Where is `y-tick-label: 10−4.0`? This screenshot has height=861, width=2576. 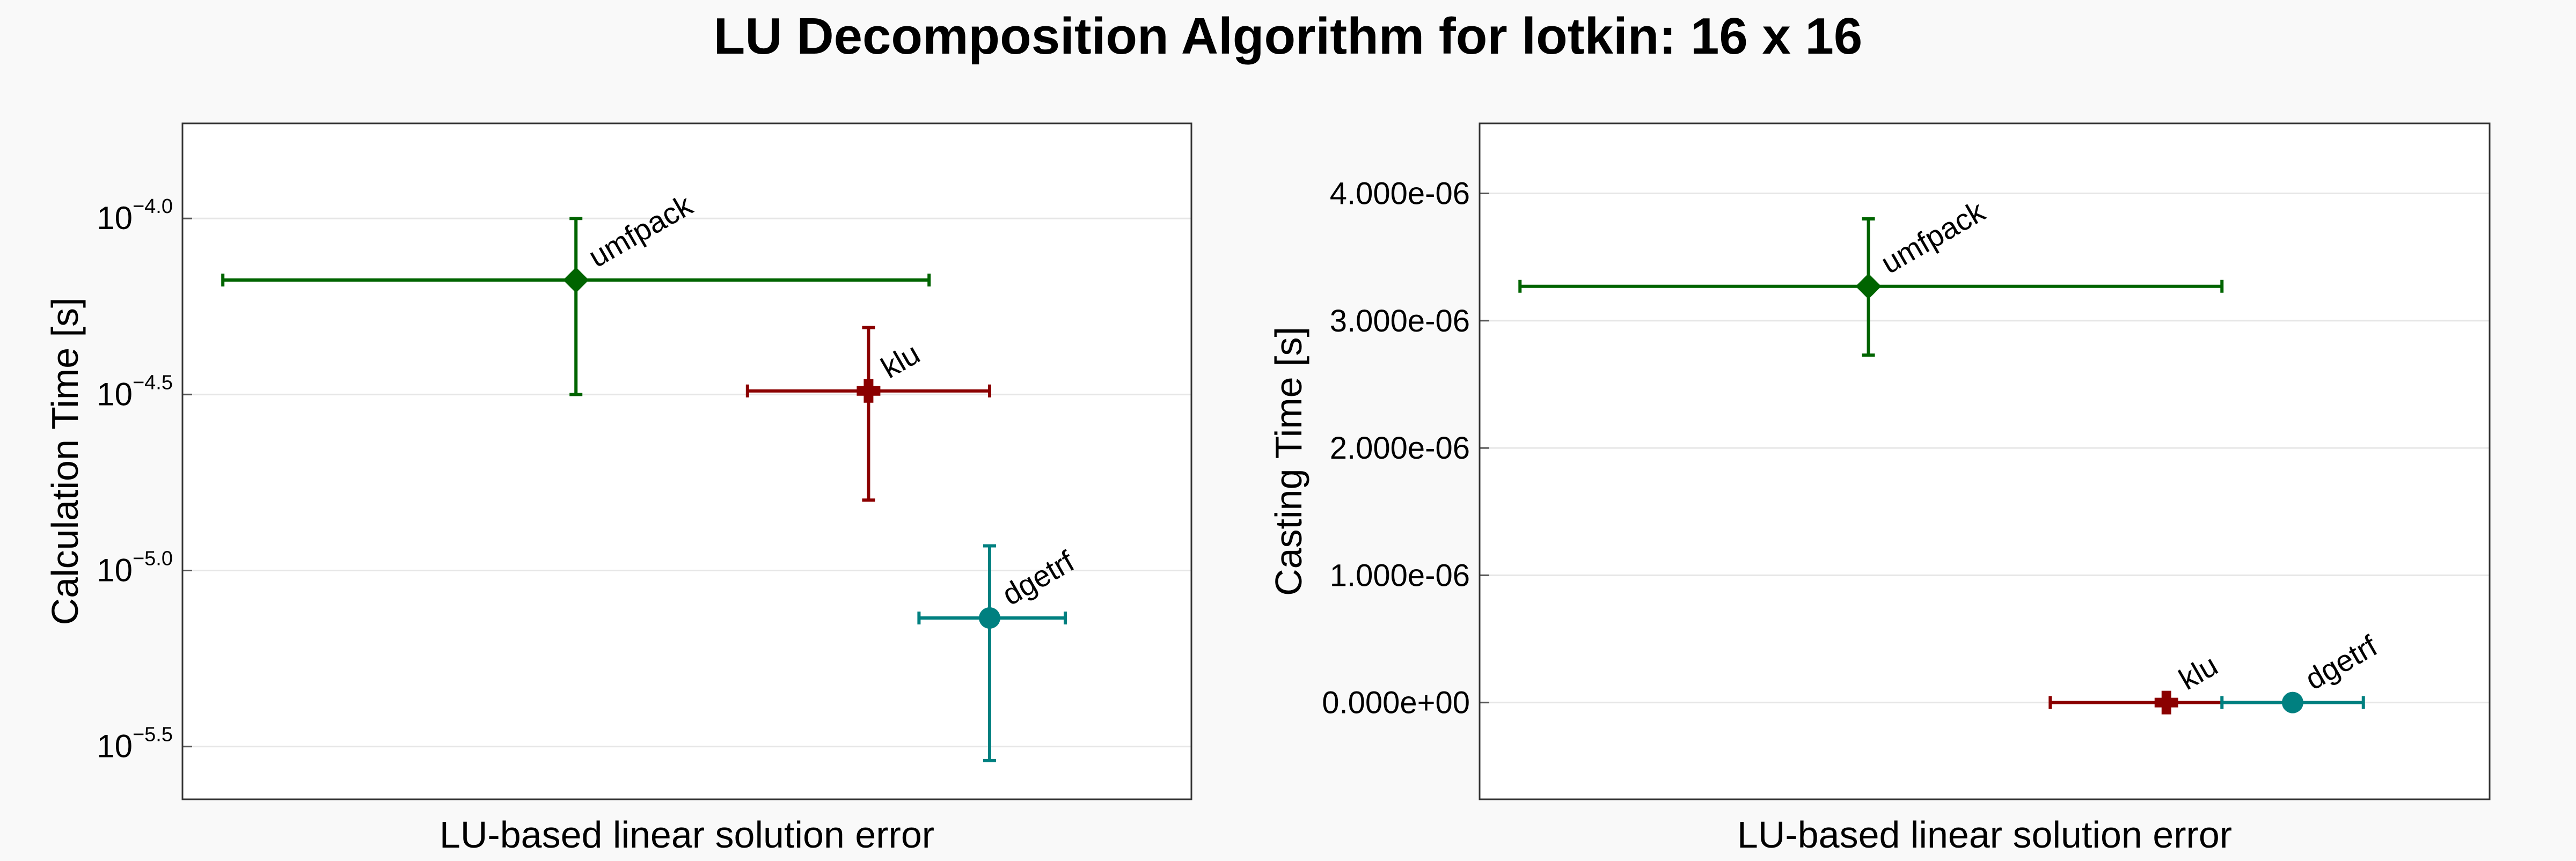 y-tick-label: 10−4.0 is located at coordinates (135, 215).